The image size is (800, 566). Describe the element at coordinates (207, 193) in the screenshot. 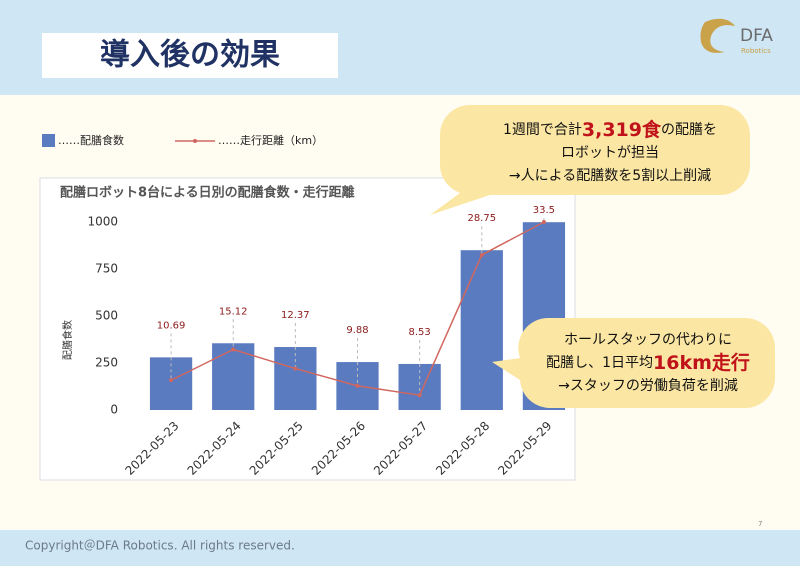

I see `chart-title: 配膳ロボット8台による日別の配膳食数・走行距離` at that location.